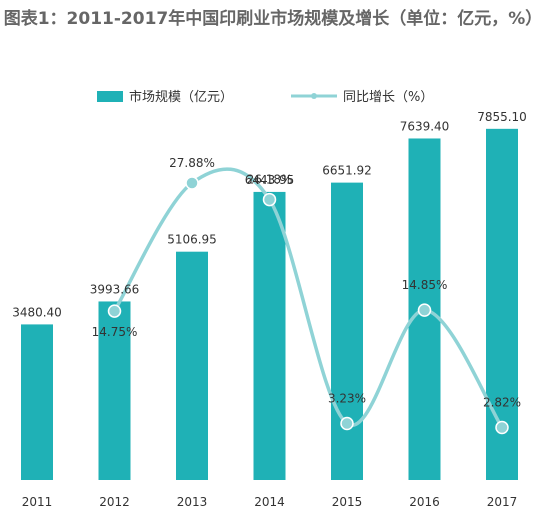 The height and width of the screenshot is (514, 546). I want to click on legend-label-line: 同比增长（%）, so click(388, 97).